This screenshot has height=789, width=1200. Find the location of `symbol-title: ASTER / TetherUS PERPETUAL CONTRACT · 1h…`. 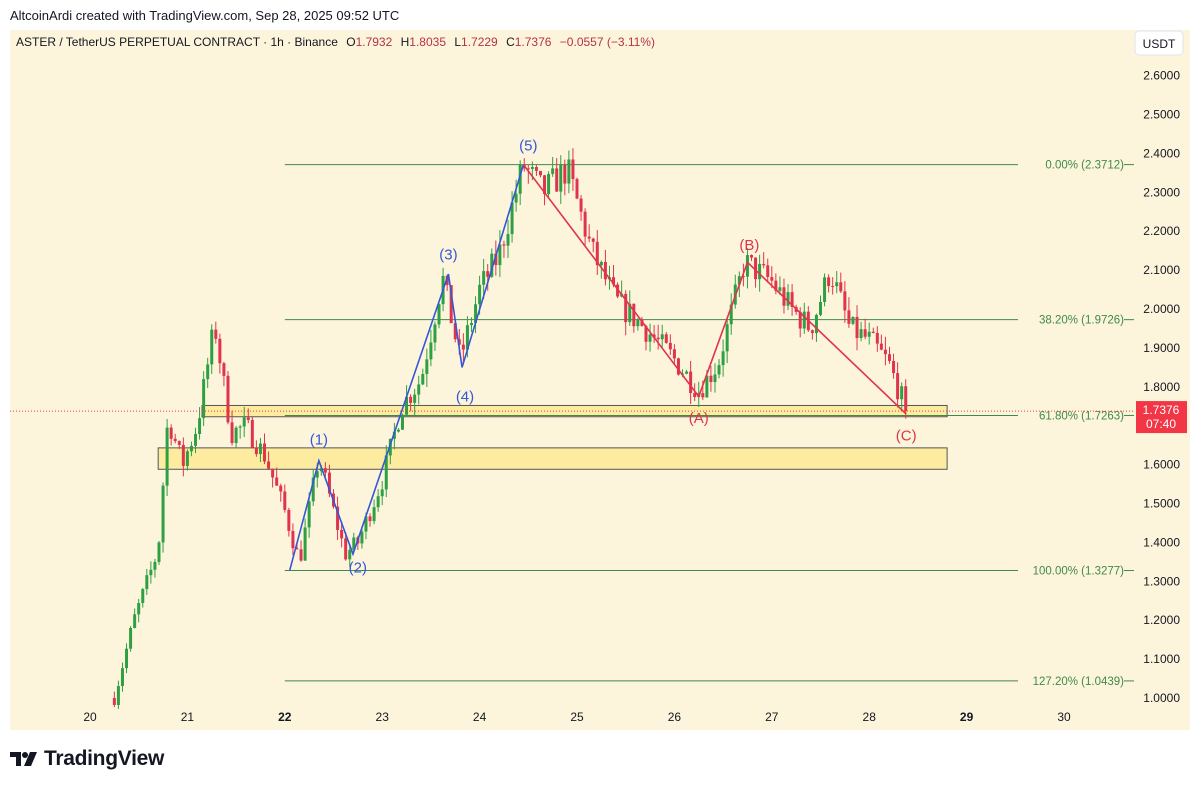

symbol-title: ASTER / TetherUS PERPETUAL CONTRACT · 1h… is located at coordinates (177, 42).